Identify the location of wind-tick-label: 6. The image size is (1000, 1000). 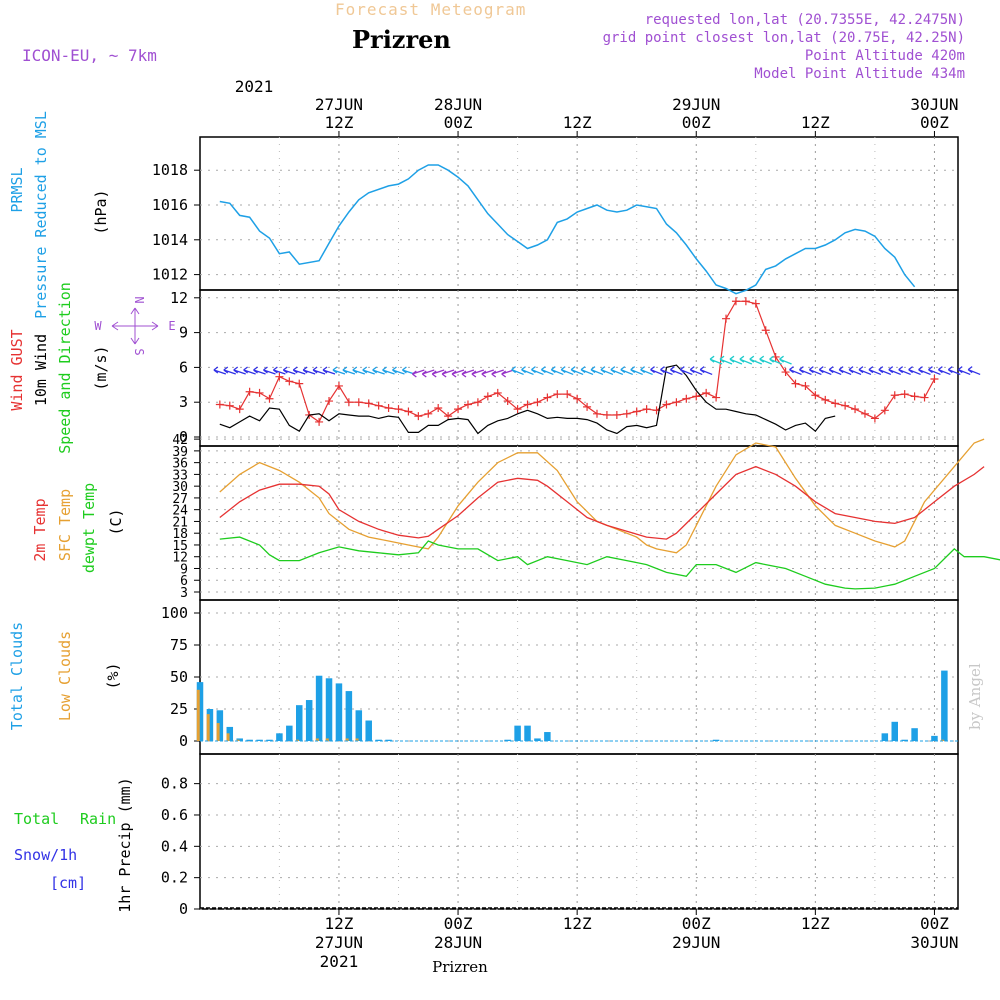
(183, 367).